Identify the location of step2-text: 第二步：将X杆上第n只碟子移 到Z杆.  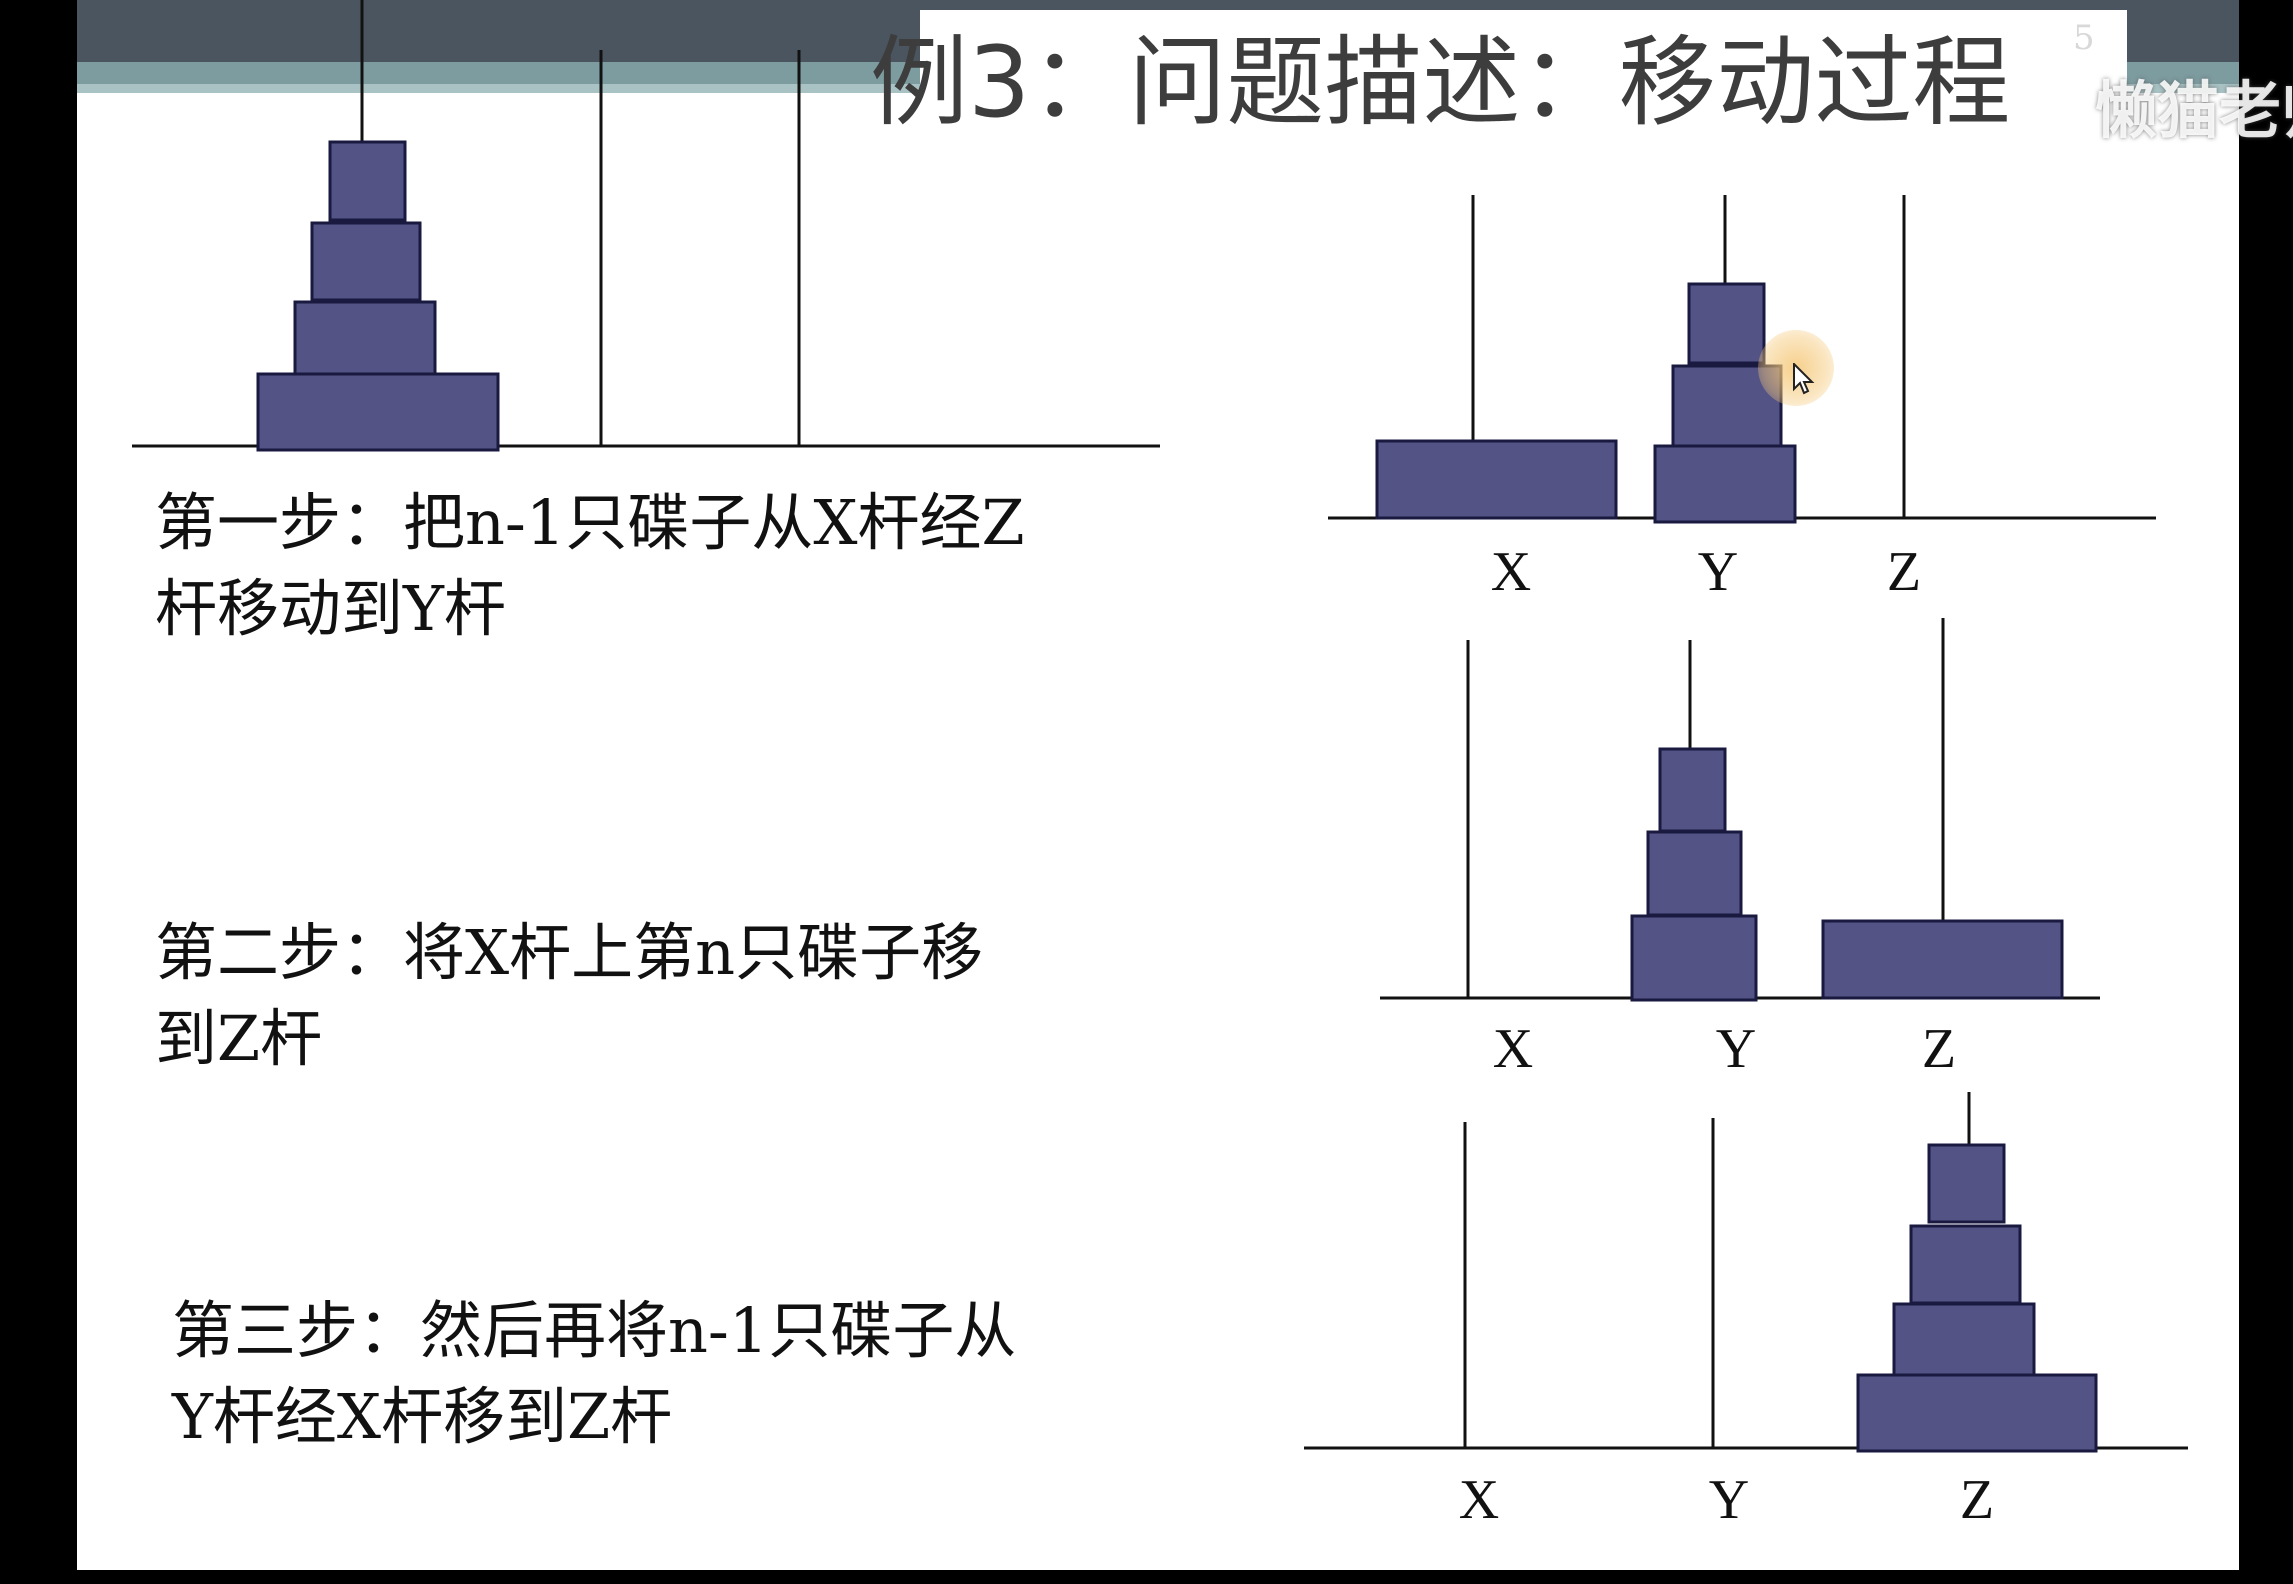
(569, 996).